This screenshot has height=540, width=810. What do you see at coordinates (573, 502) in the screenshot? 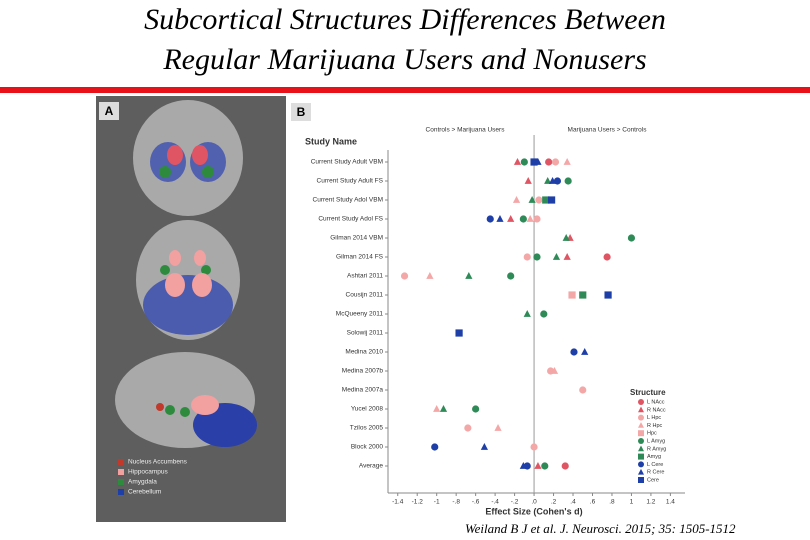
I see `x-tick-label: .4` at bounding box center [573, 502].